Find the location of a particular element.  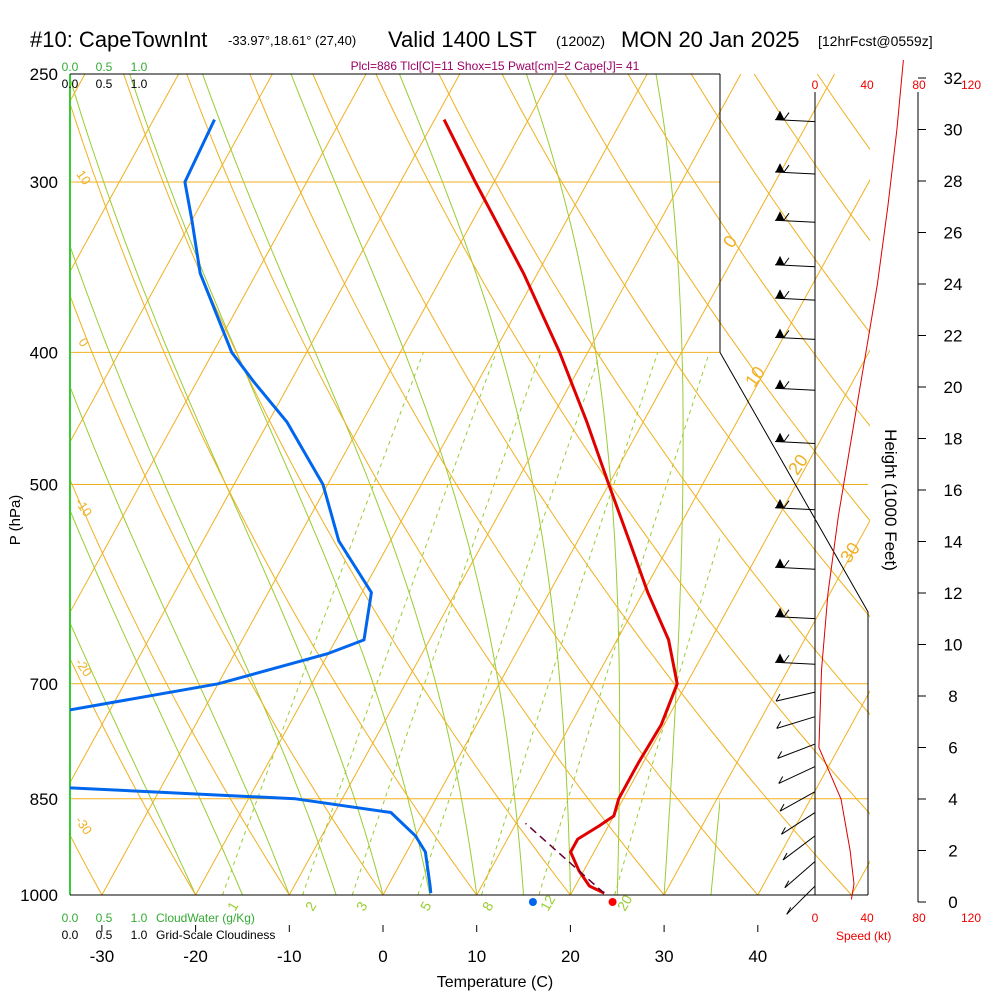

dry-adiabat-label: -10 is located at coordinates (83, 507).